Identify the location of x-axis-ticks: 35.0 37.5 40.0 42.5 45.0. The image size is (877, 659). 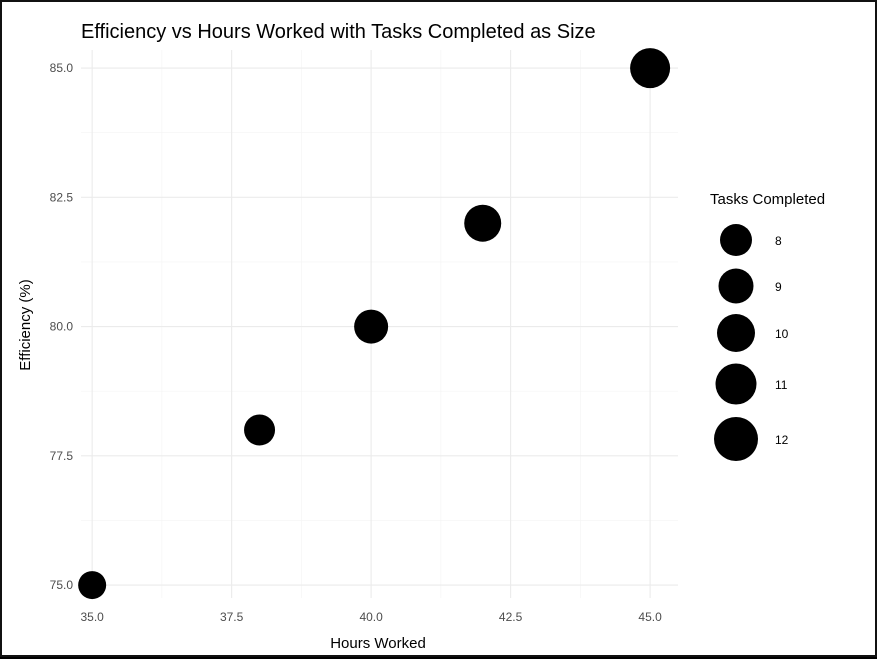
(371, 617).